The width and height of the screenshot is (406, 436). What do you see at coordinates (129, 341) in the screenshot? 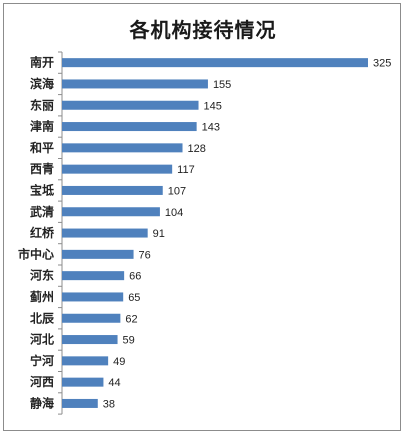
I see `value-label-13: 59` at bounding box center [129, 341].